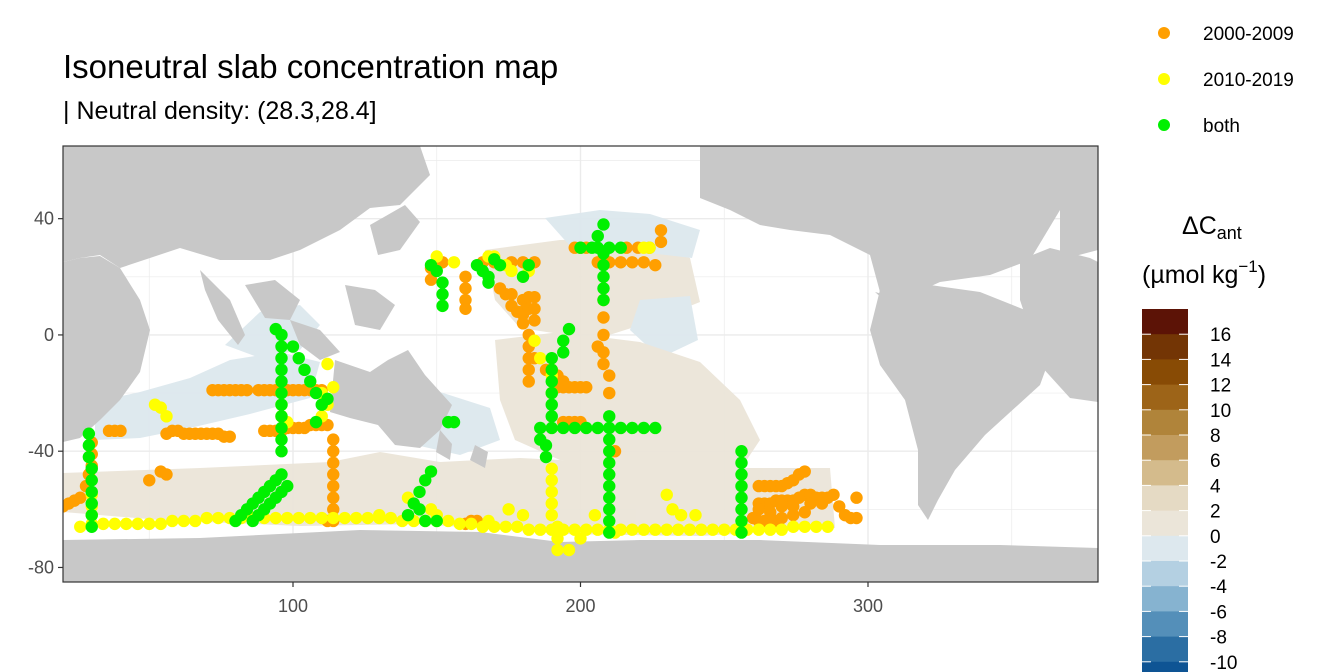 This screenshot has height=672, width=1344. I want to click on legend-label-2000-2009: 2000-2009, so click(1248, 34).